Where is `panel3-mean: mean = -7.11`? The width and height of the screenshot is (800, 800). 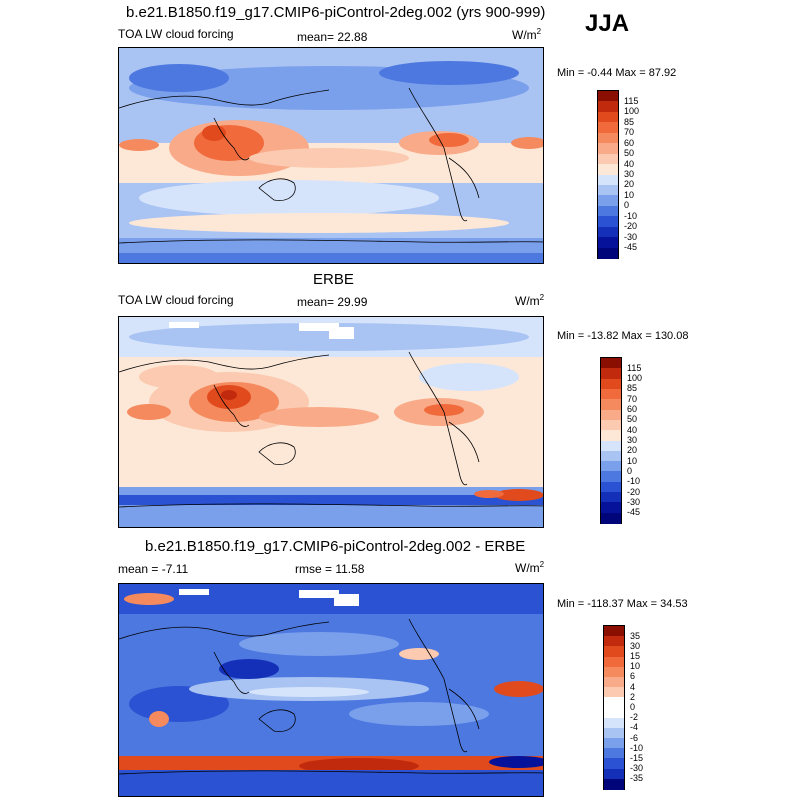
panel3-mean: mean = -7.11 is located at coordinates (153, 569).